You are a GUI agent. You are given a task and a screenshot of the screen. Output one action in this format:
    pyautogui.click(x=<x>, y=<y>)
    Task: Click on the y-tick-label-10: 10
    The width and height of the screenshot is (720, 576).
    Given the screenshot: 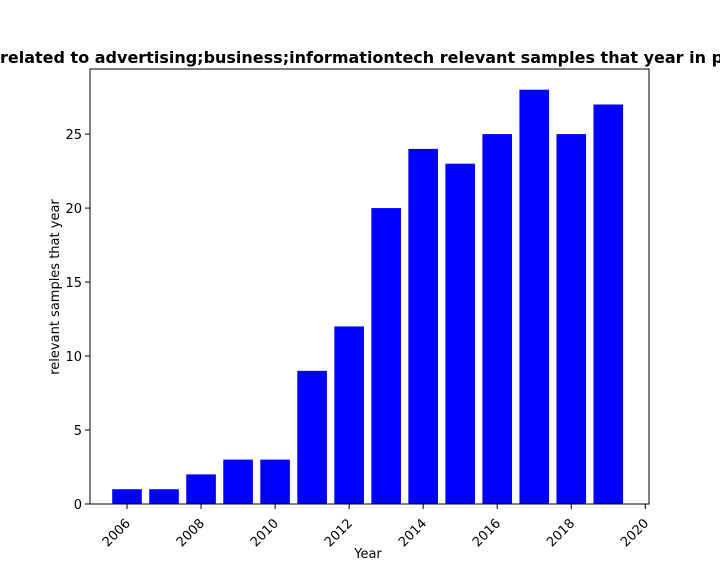 What is the action you would take?
    pyautogui.click(x=73, y=357)
    